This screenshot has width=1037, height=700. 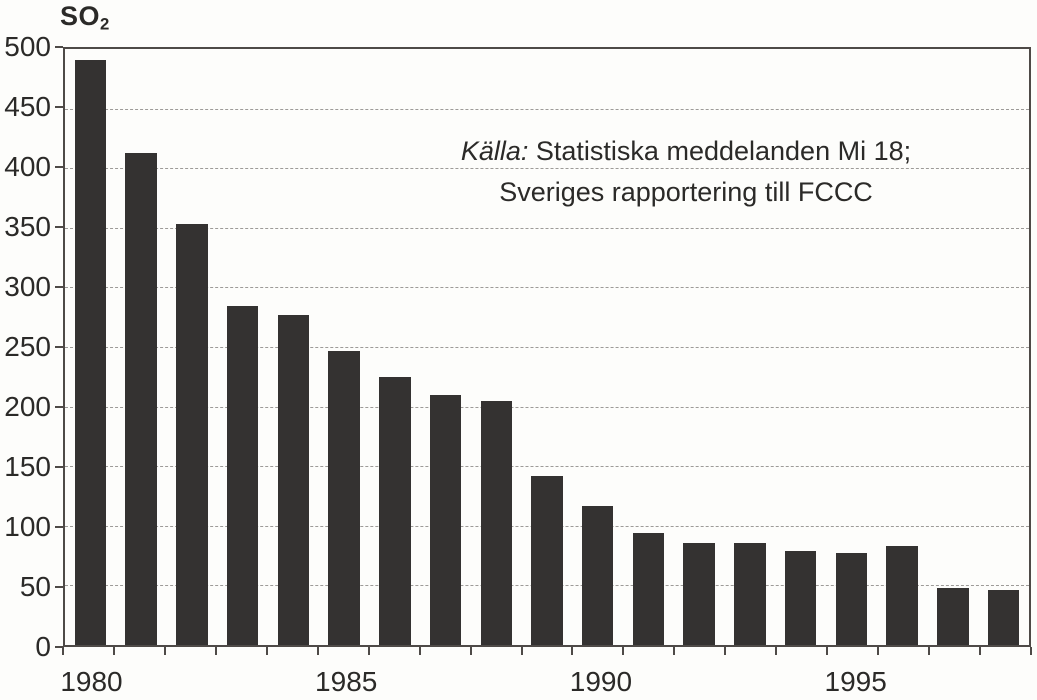 I want to click on bar-slot-1988, so click(x=496, y=347).